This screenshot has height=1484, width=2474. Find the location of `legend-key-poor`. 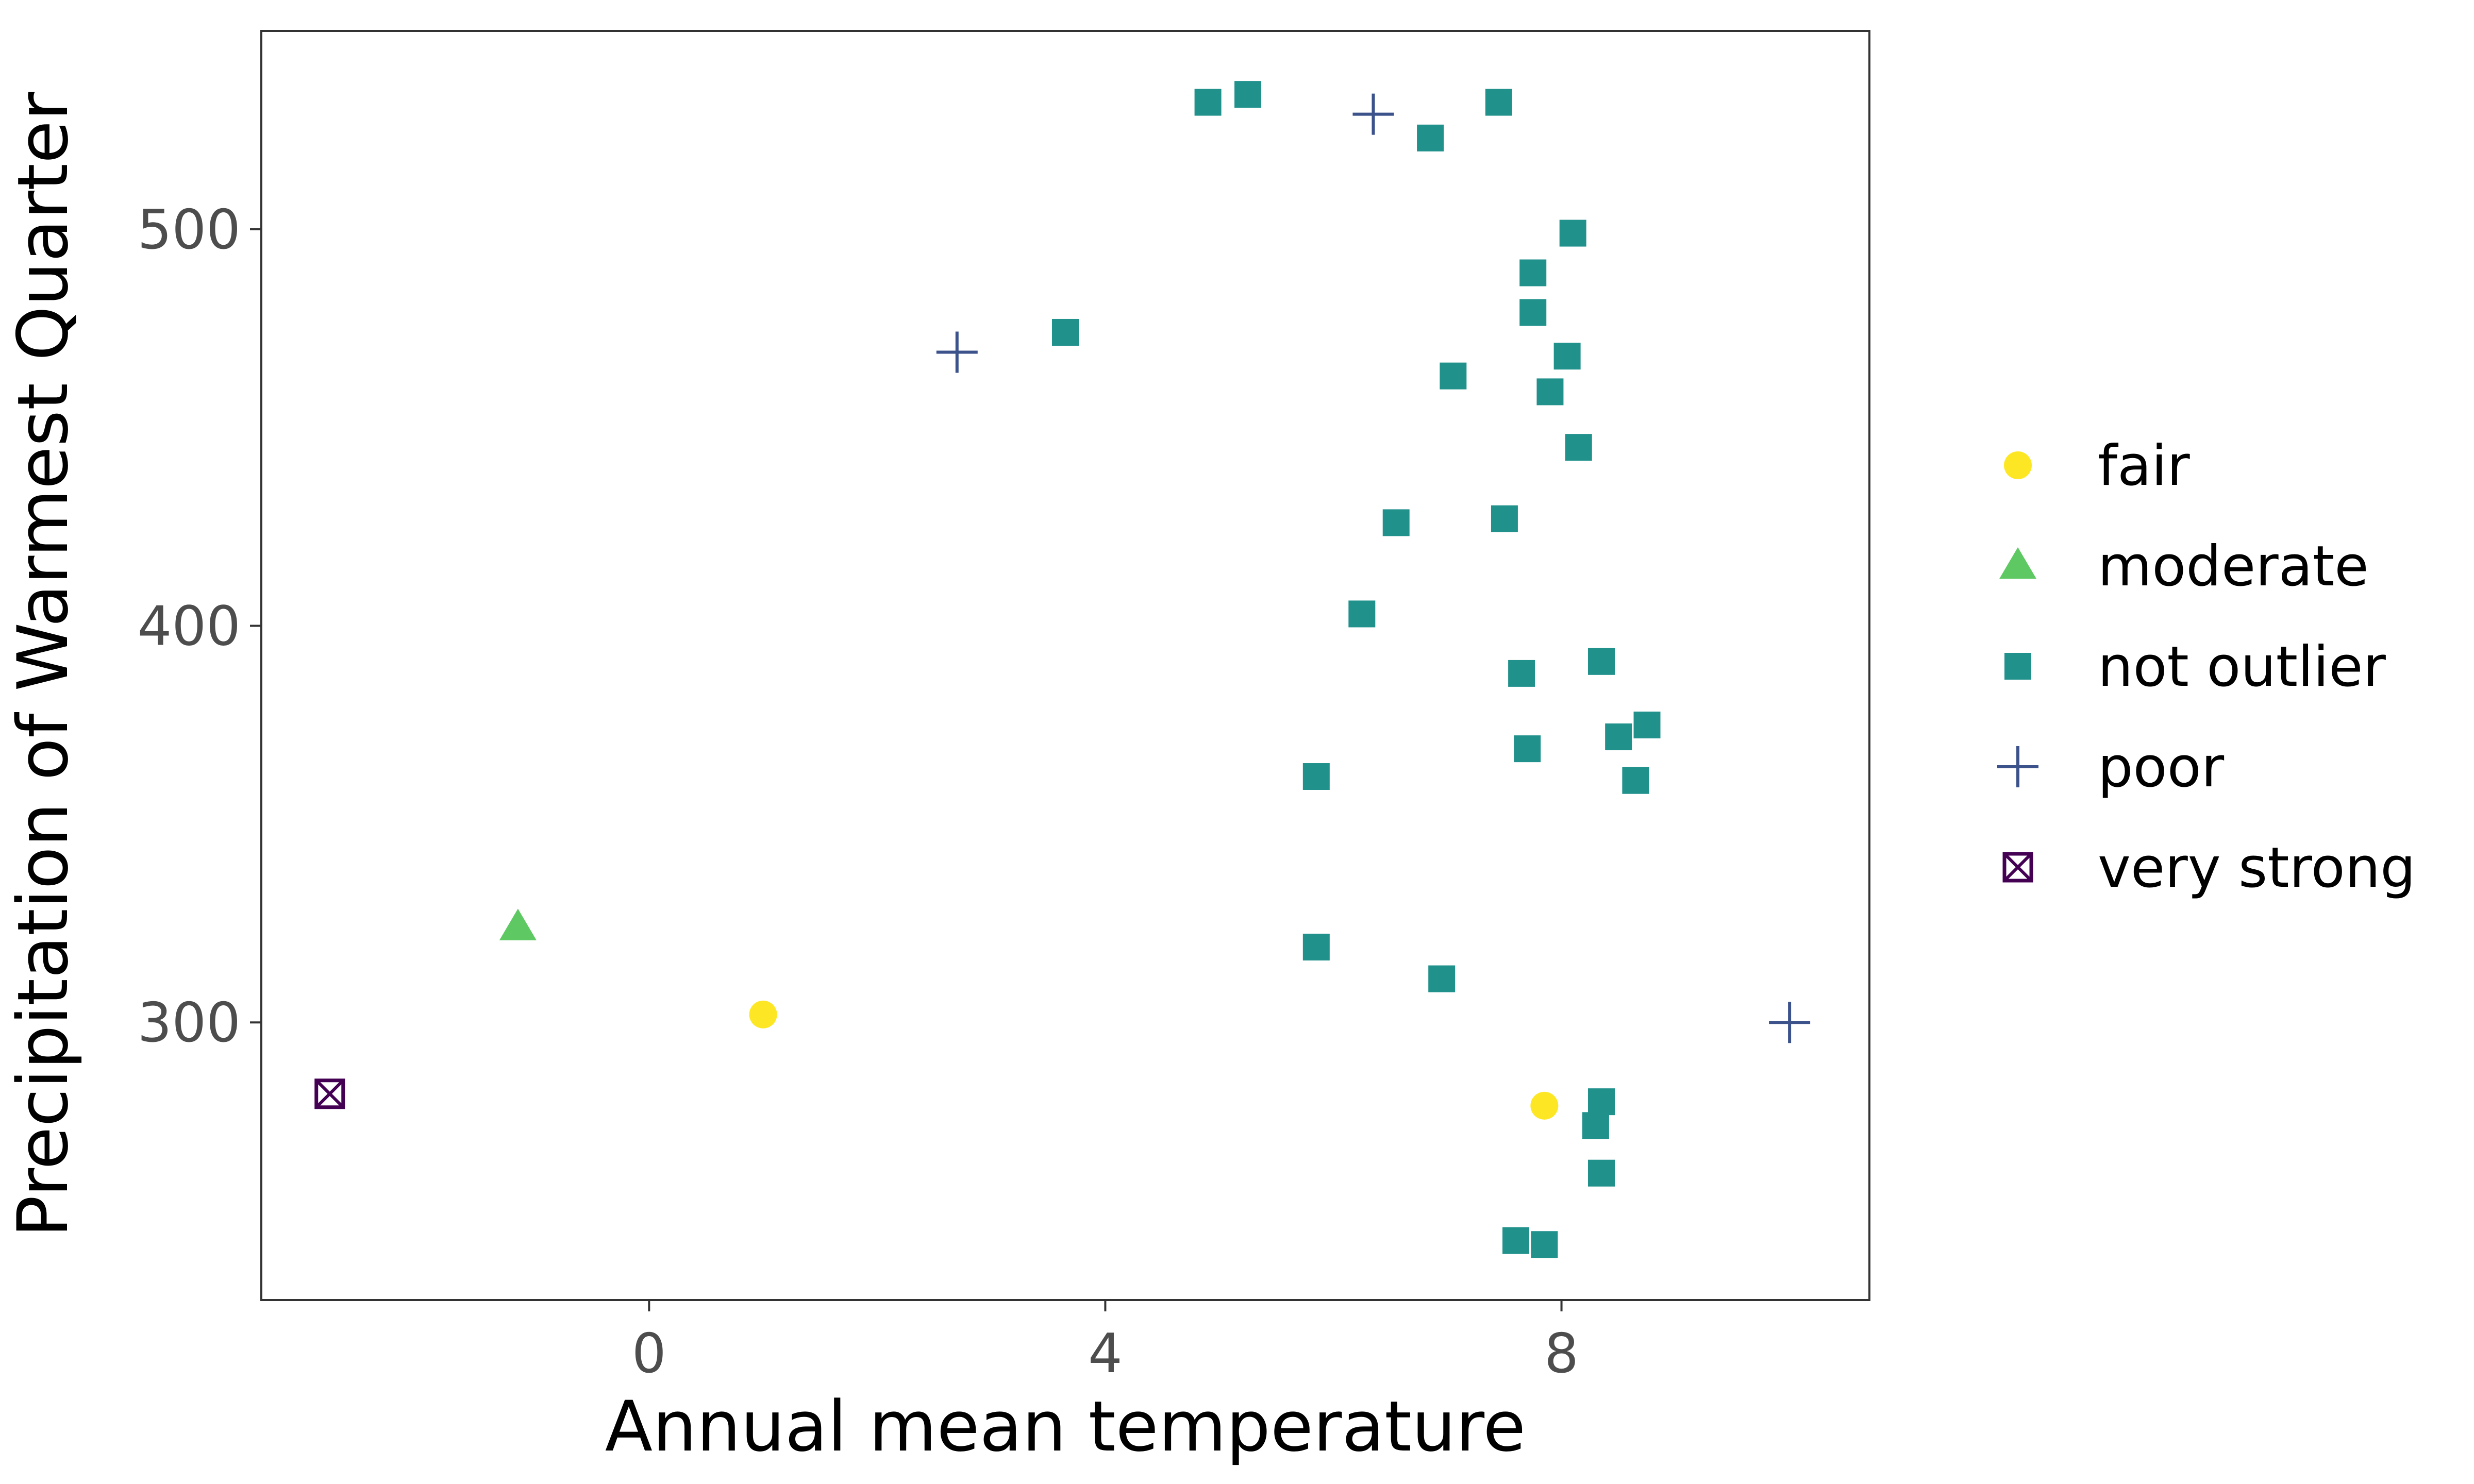

legend-key-poor is located at coordinates (2017, 766).